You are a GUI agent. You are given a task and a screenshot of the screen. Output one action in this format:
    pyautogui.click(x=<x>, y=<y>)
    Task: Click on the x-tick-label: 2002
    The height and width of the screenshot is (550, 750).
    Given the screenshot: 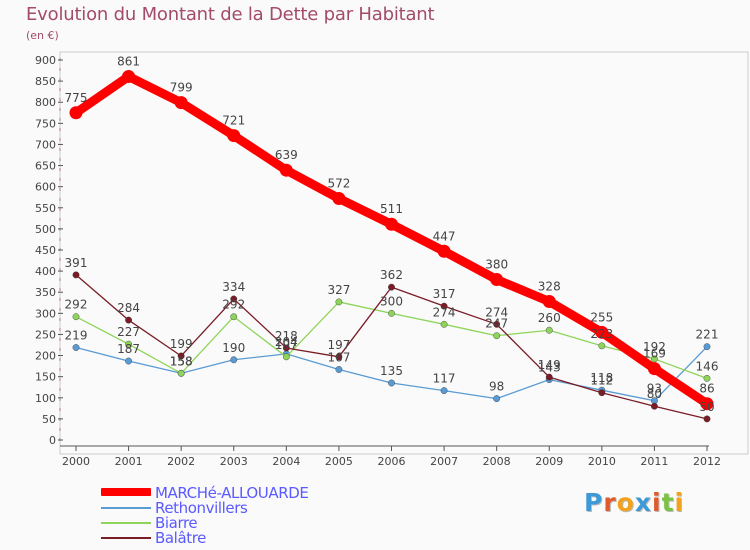 What is the action you would take?
    pyautogui.click(x=181, y=461)
    